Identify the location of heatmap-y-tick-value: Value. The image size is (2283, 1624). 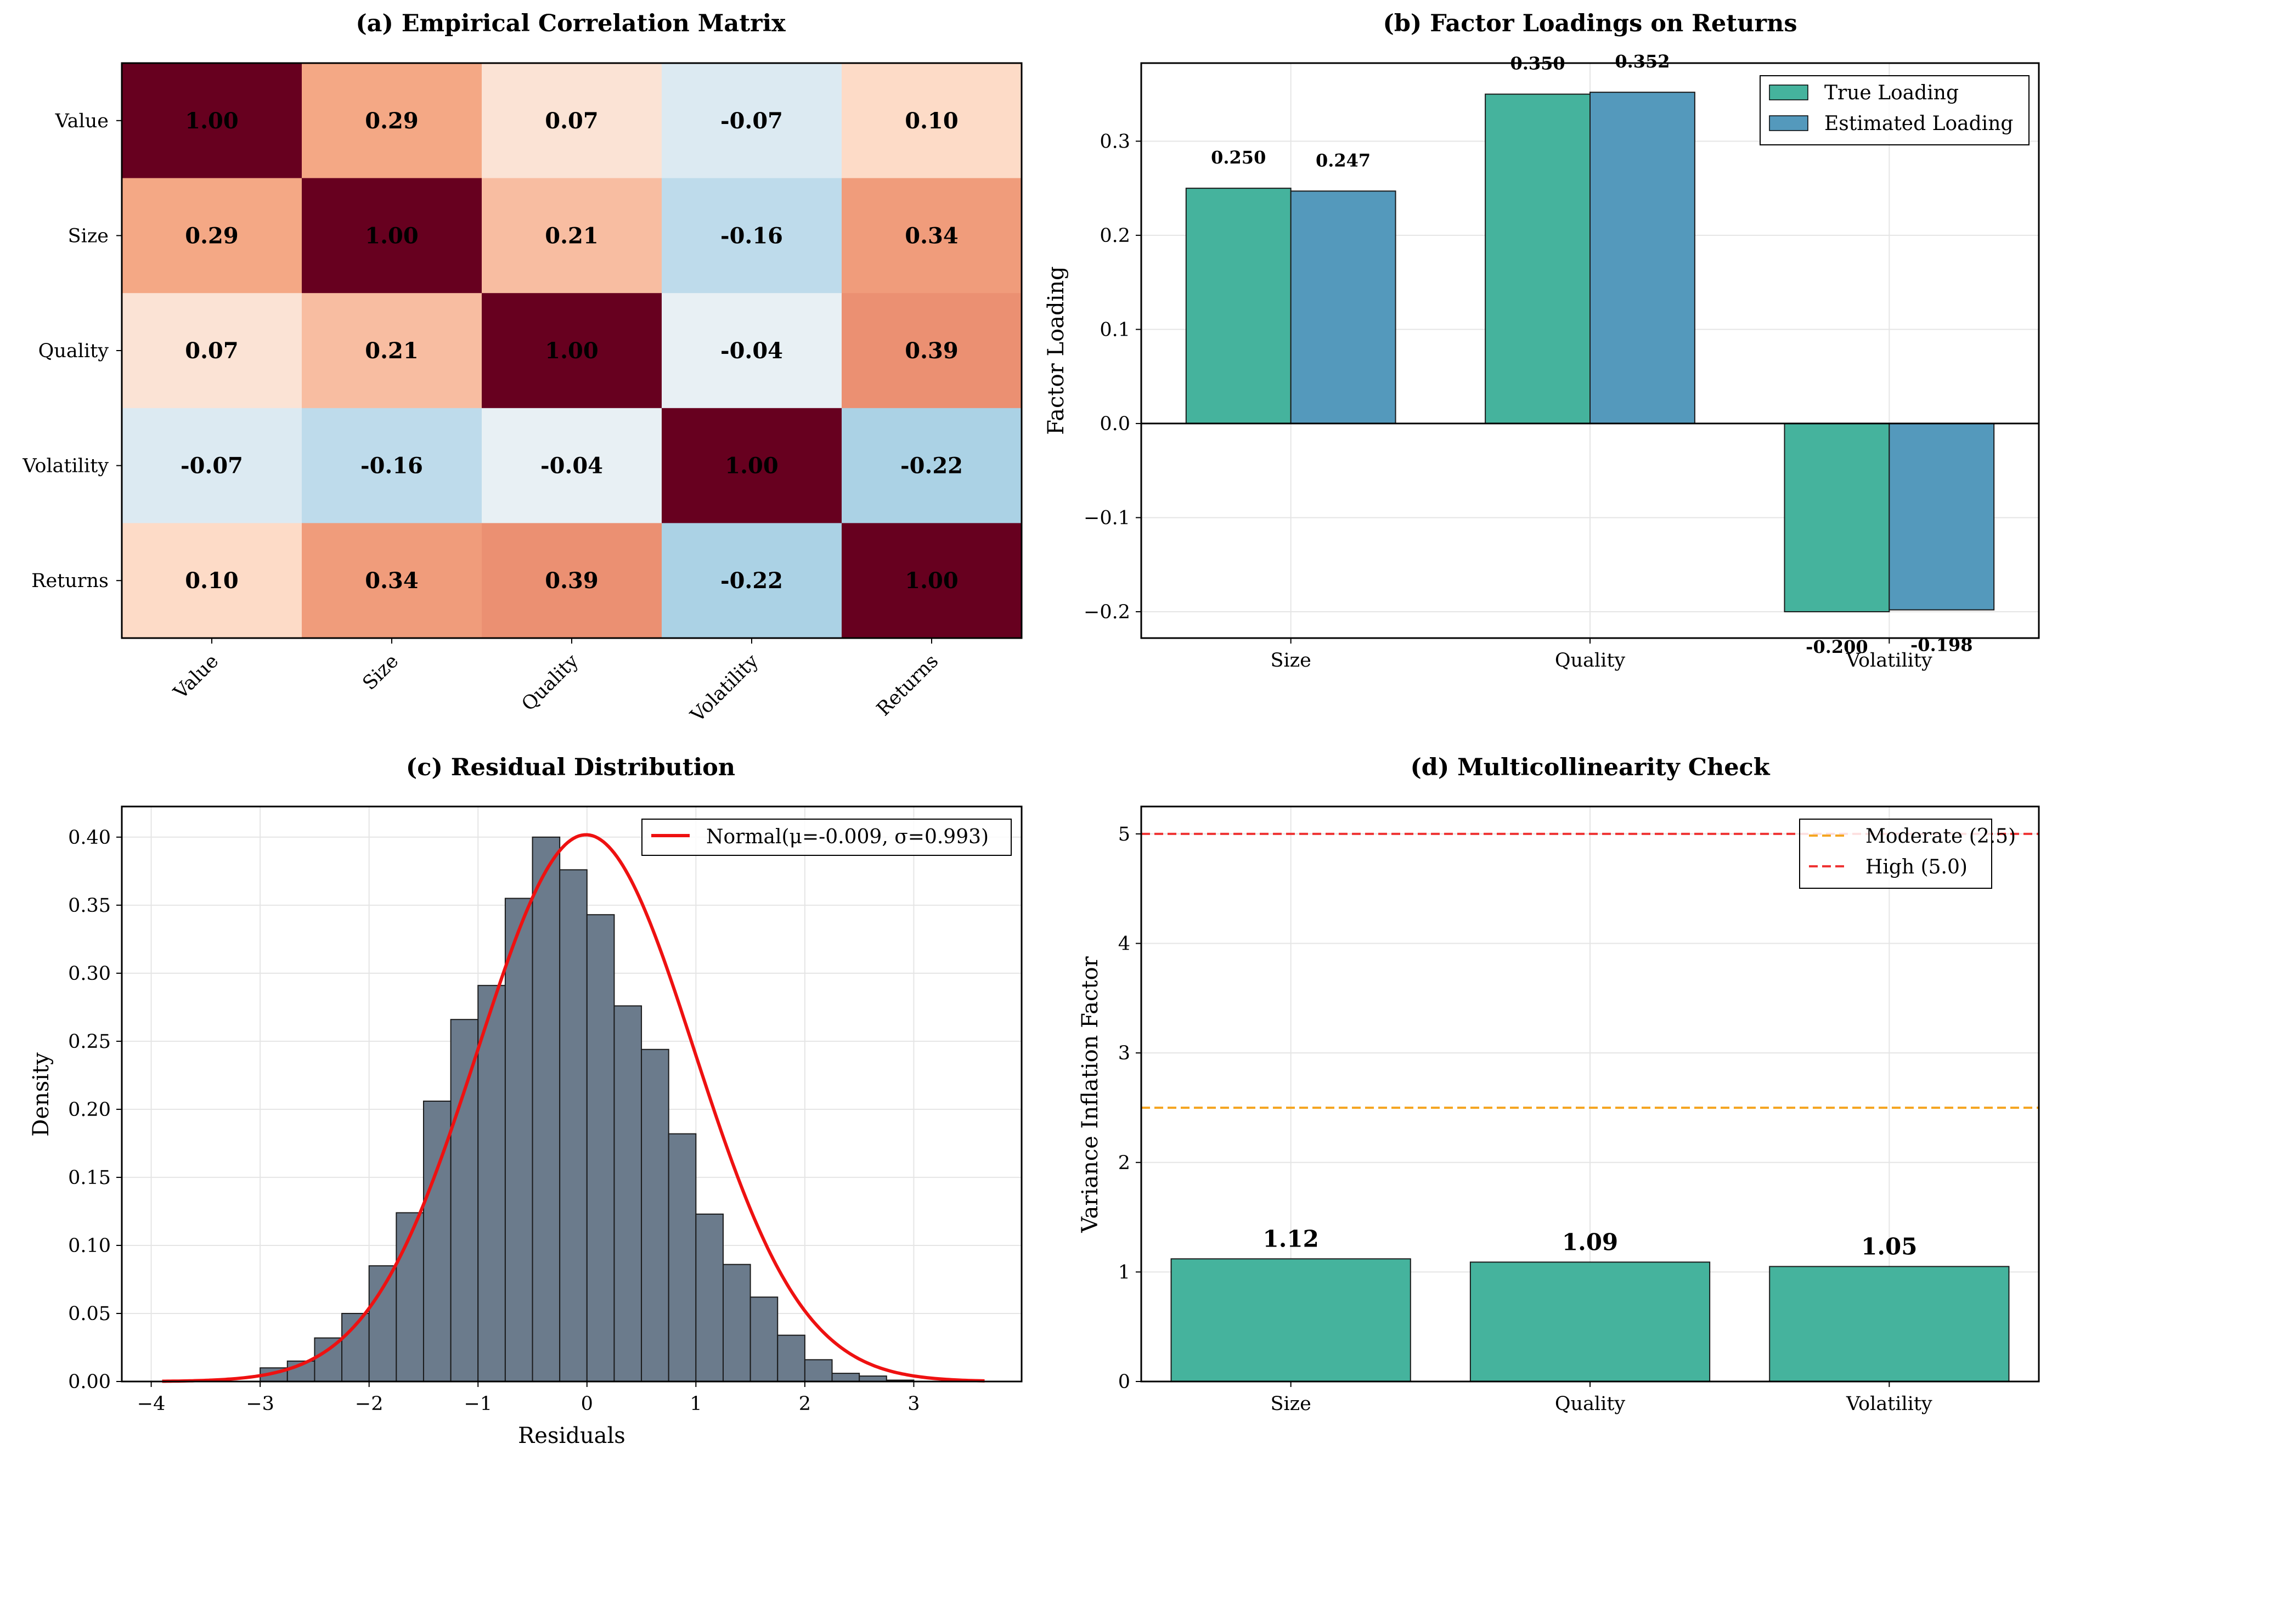
(82, 121).